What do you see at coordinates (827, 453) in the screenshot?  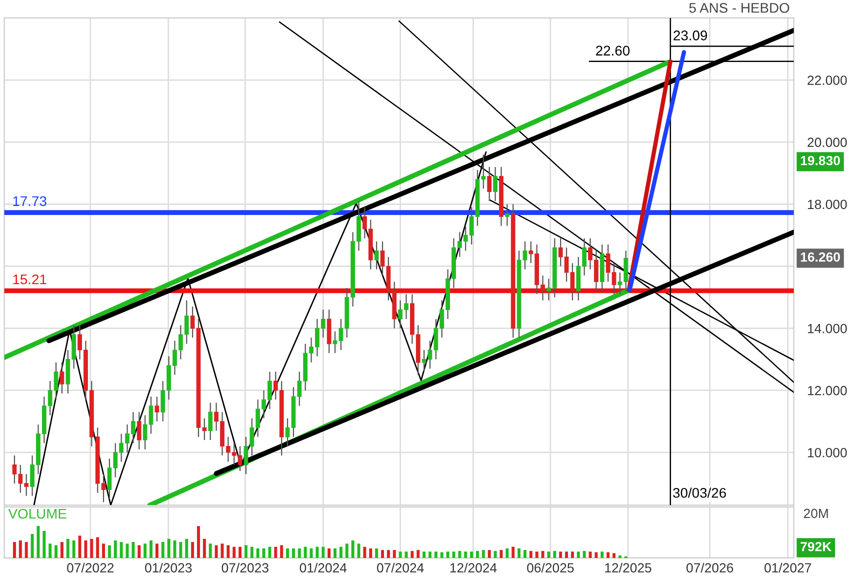 I see `y-tick-label: 10.000` at bounding box center [827, 453].